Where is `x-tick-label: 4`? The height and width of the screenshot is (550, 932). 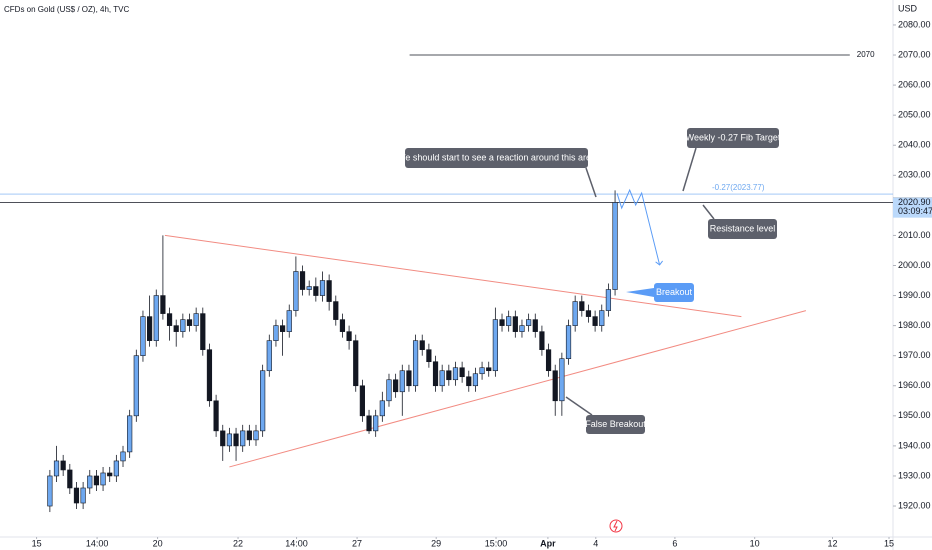 x-tick-label: 4 is located at coordinates (595, 543).